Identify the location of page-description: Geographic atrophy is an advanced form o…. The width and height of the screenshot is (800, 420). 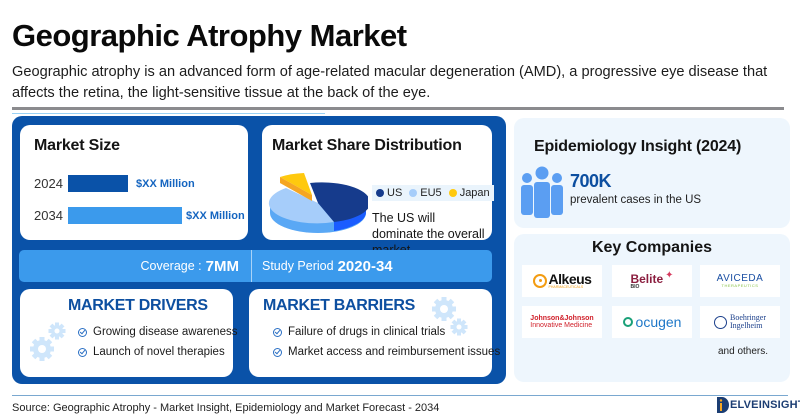
(390, 82).